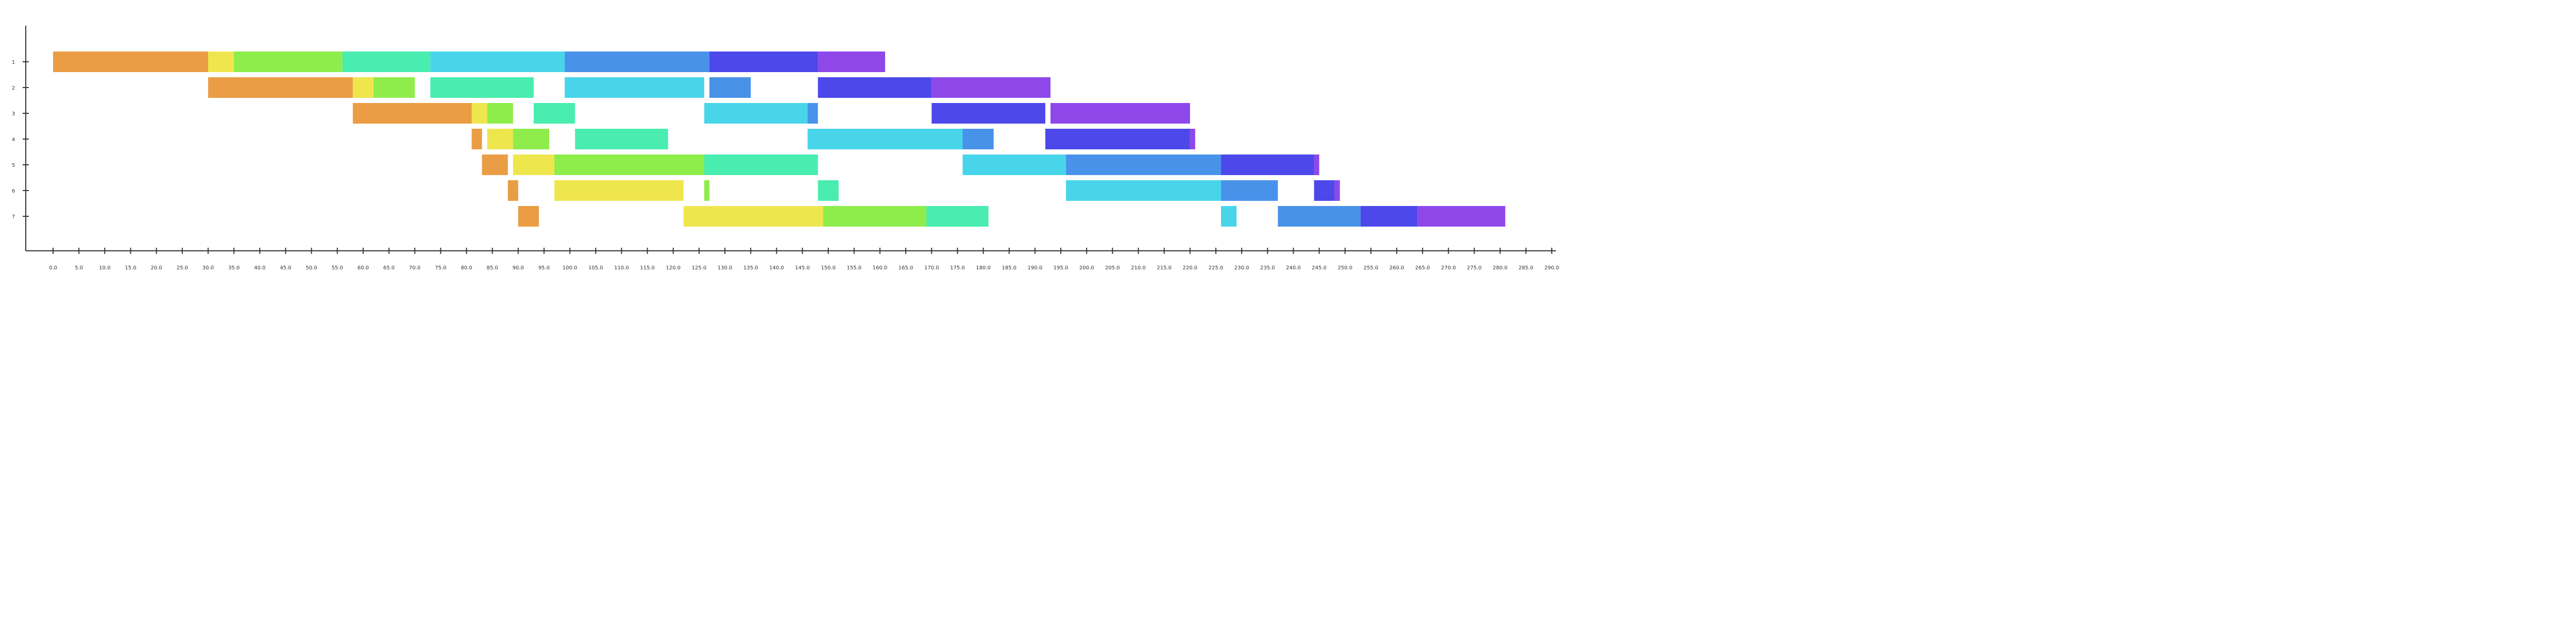 The image size is (2576, 618). I want to click on x-tick-label: 290.0, so click(1552, 268).